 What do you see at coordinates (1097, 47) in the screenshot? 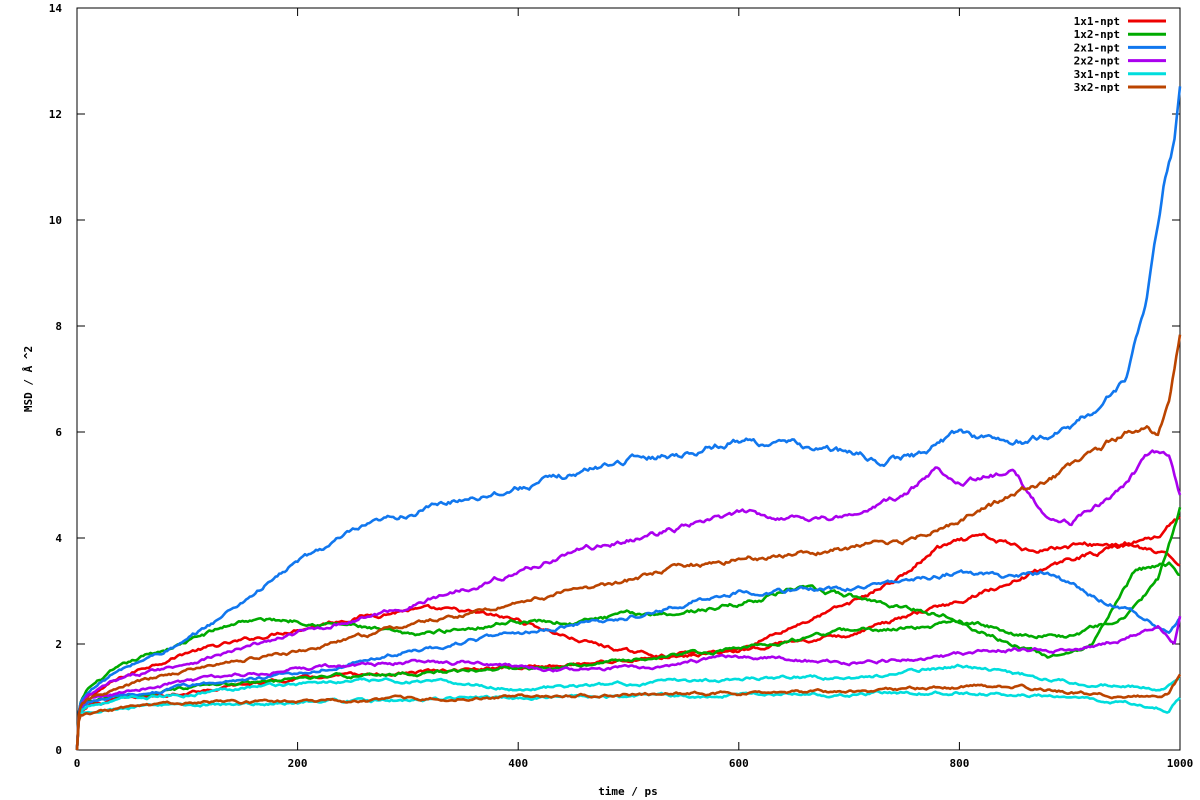
I see `legend-label: 2x1-npt` at bounding box center [1097, 47].